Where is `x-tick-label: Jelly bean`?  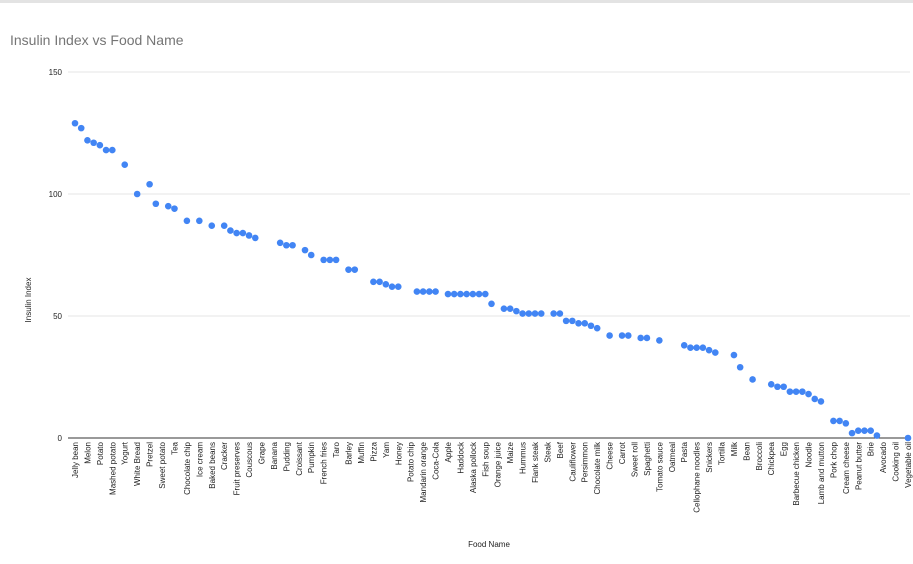 x-tick-label: Jelly bean is located at coordinates (75, 460).